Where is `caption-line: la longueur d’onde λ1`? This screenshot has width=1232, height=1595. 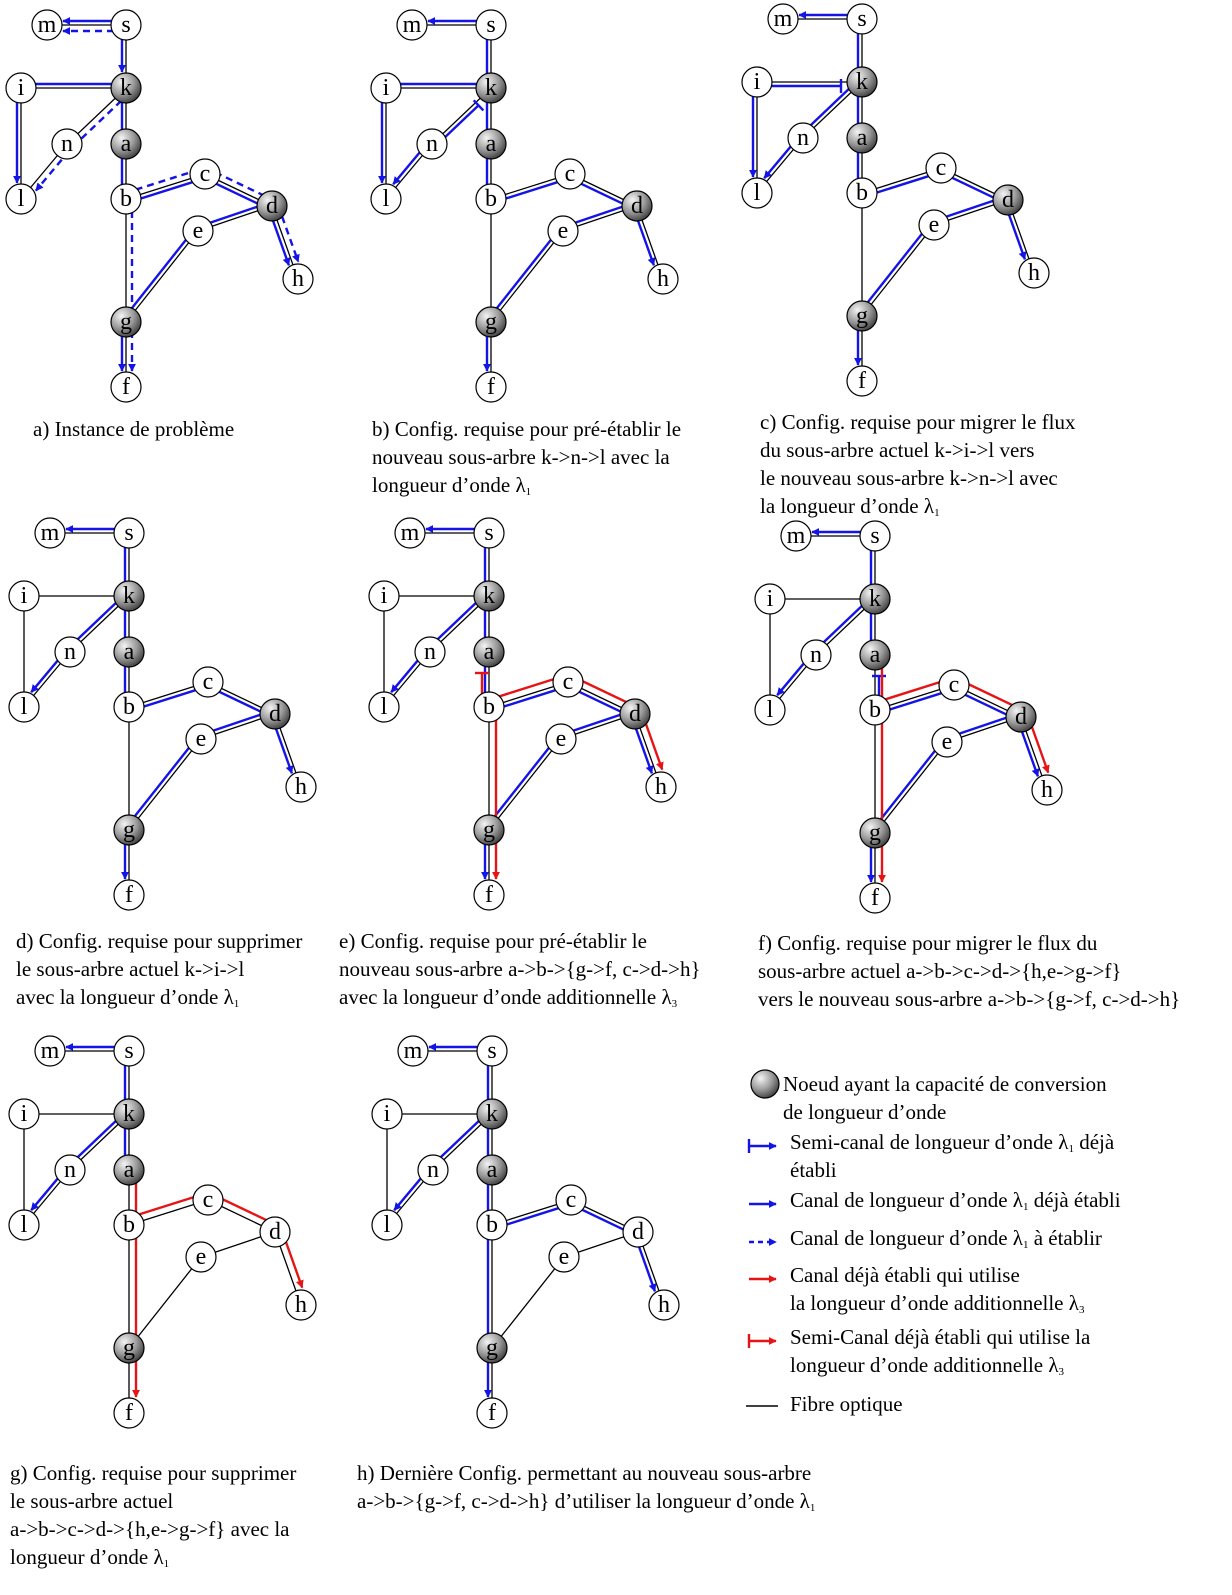 caption-line: la longueur d’onde λ1 is located at coordinates (850, 506).